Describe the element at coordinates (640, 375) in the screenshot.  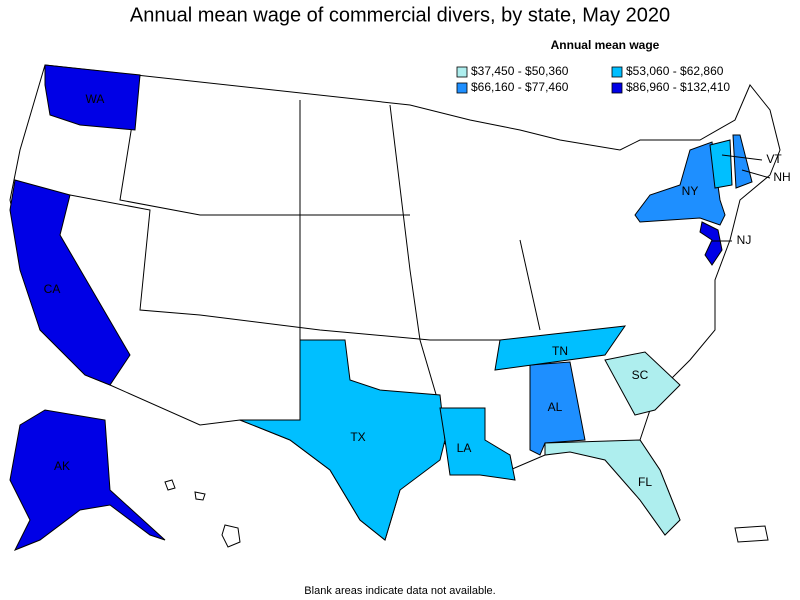
I see `state-label: SC` at that location.